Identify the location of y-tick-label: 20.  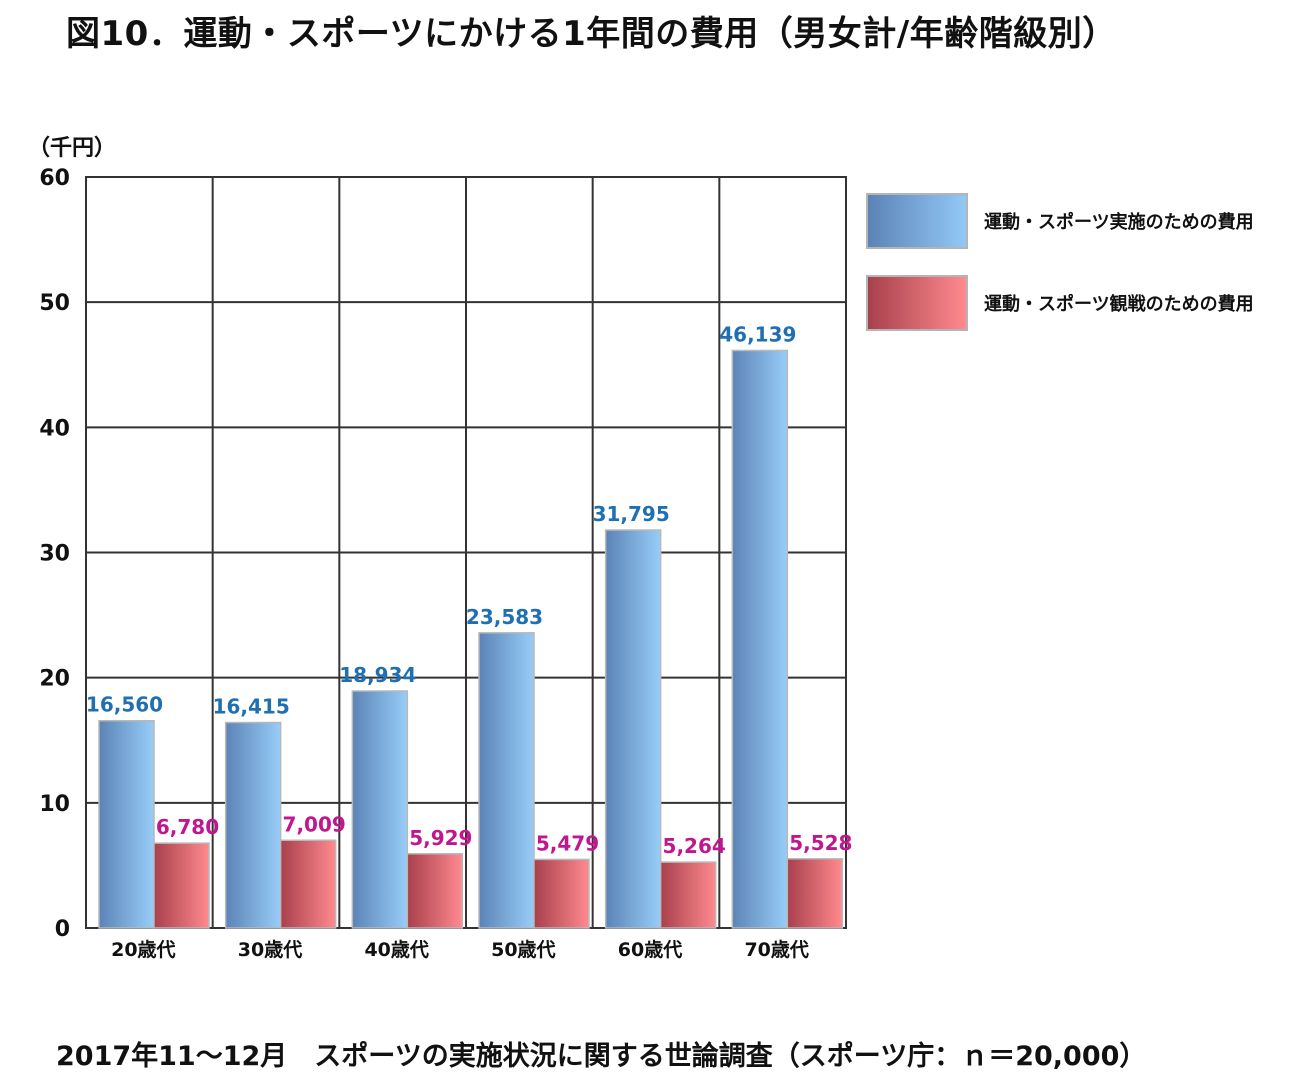
(54, 679).